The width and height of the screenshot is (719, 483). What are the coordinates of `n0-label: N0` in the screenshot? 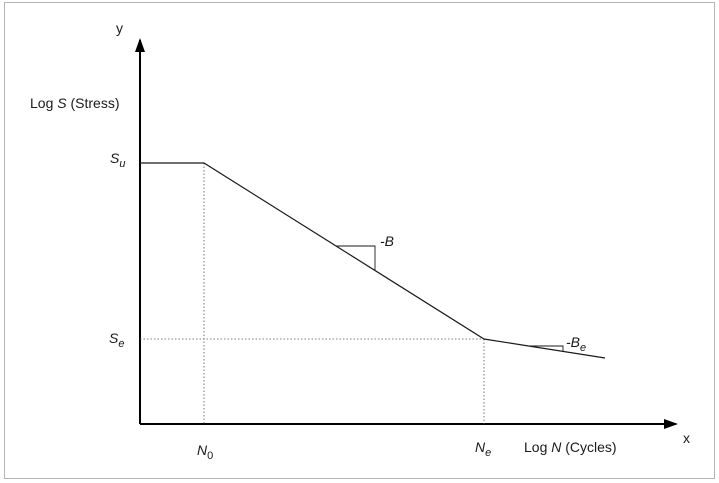 It's located at (205, 452).